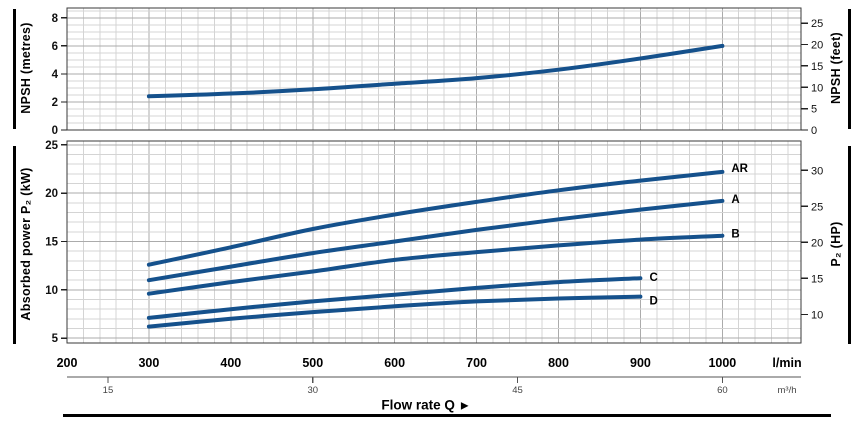  What do you see at coordinates (447, 415) in the screenshot?
I see `bottom-rule` at bounding box center [447, 415].